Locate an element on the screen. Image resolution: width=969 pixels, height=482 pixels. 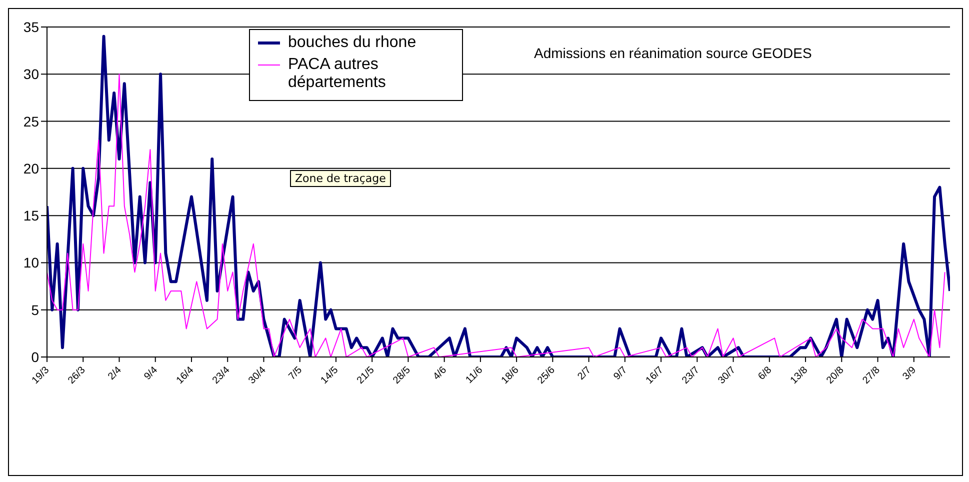
x-tick-label: 9/7 is located at coordinates (621, 373).